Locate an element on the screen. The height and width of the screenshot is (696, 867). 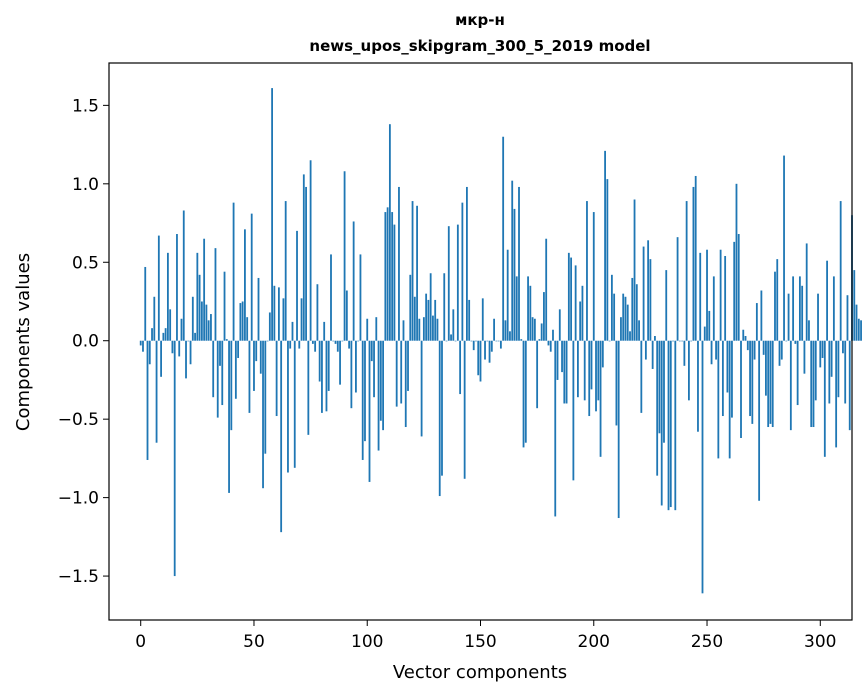
chart-title-line2: news_upos_skipgram_300_5_2019 model is located at coordinates (479, 46).